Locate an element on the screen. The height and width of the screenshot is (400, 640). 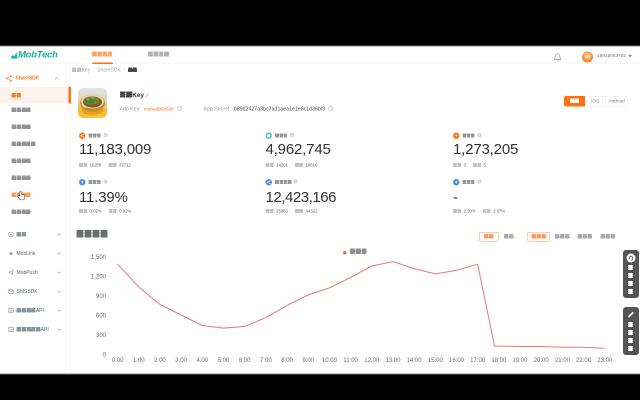
svg-text: 4:00 is located at coordinates (202, 361).